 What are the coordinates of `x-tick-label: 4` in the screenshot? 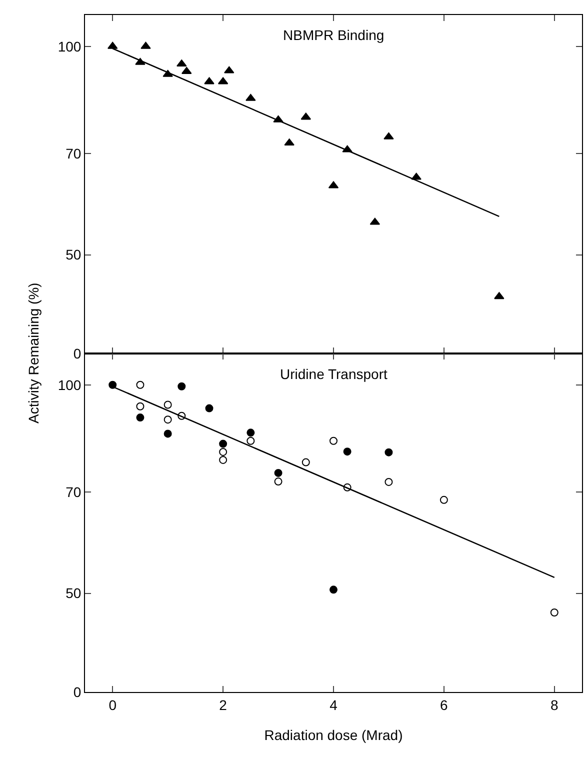 It's located at (334, 704).